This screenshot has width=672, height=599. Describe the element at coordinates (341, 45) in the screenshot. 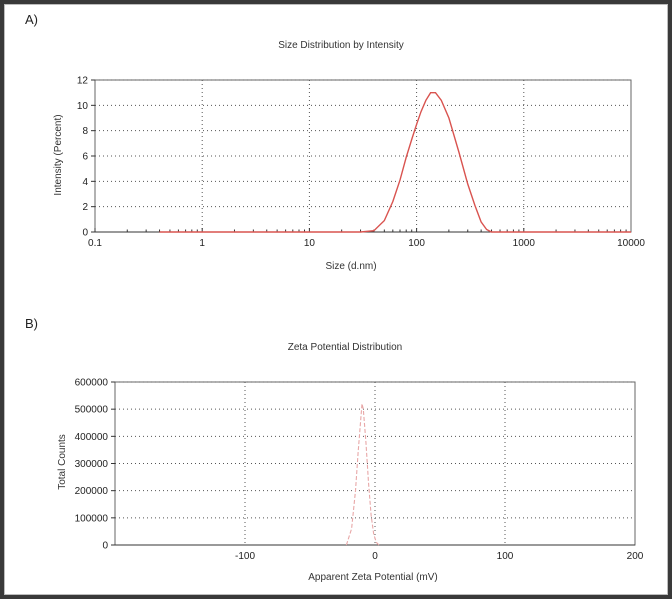

I see `panel-a-title: Size Distribution by Intensity` at that location.